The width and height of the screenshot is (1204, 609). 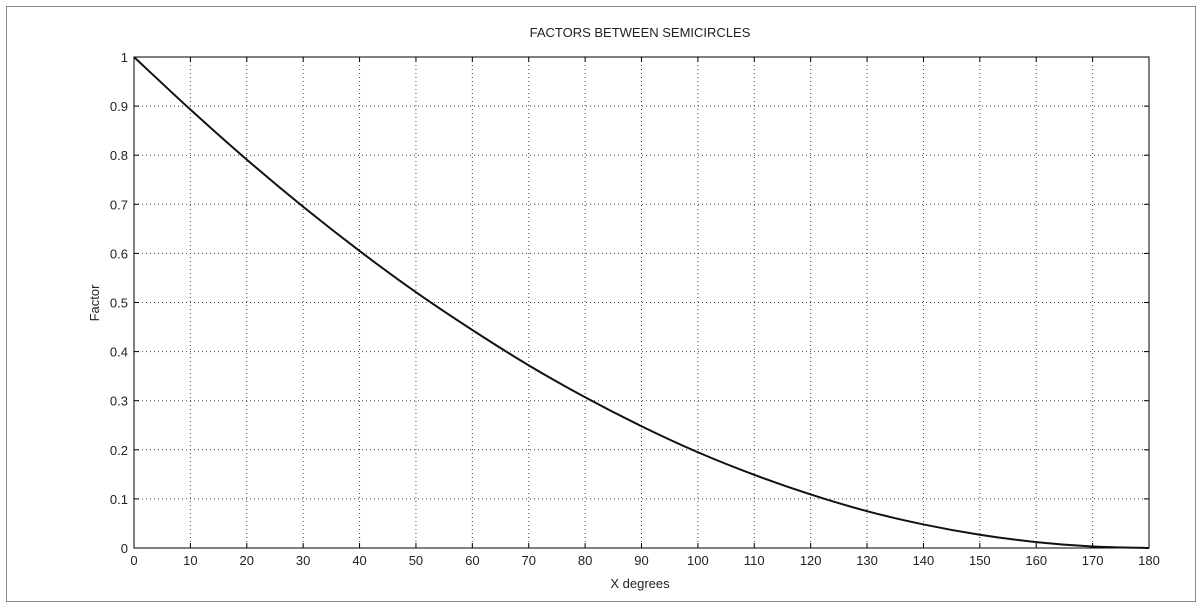 What do you see at coordinates (472, 560) in the screenshot?
I see `x-tick-label: 60` at bounding box center [472, 560].